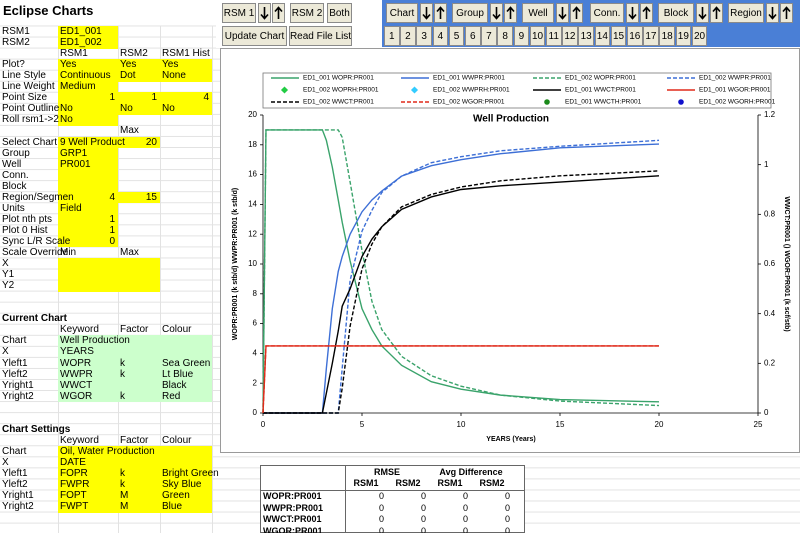 This screenshot has width=800, height=533. Describe the element at coordinates (16, 31) in the screenshot. I see `cell: RSM1` at that location.